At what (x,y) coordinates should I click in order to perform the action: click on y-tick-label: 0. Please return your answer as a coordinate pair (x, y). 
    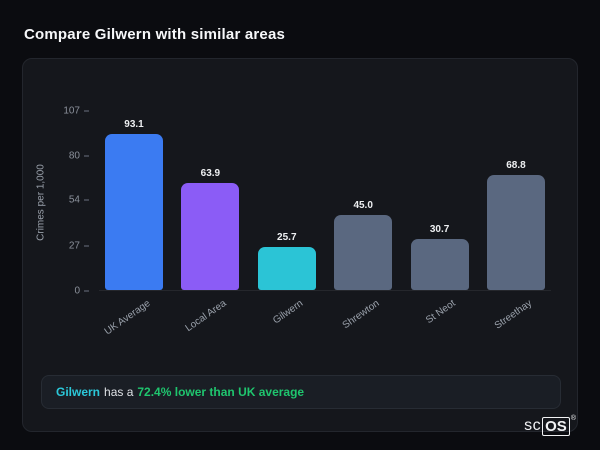
    Looking at the image, I should click on (81, 291).